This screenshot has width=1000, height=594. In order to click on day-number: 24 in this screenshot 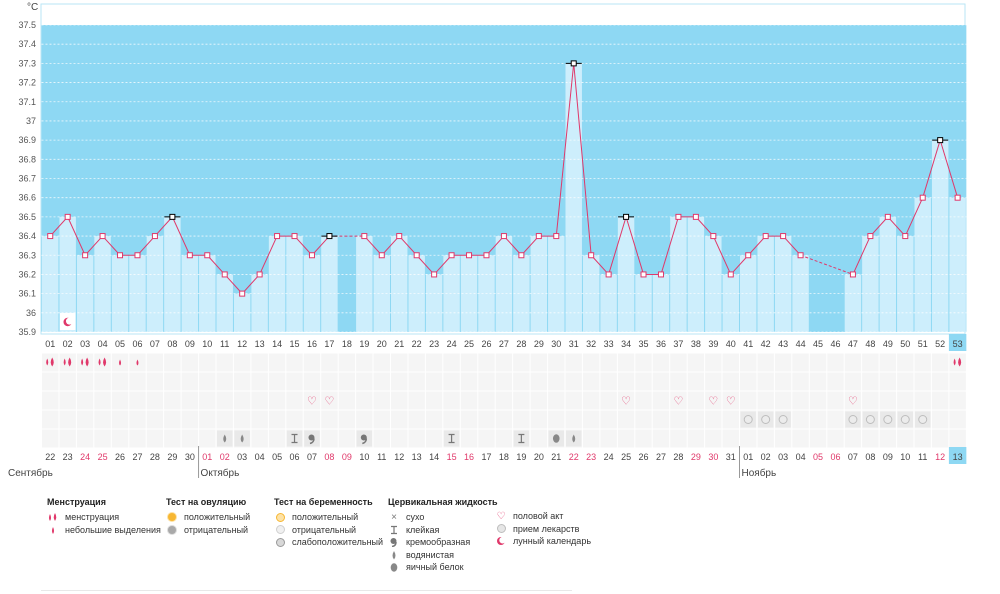, I will do `click(452, 344)`.